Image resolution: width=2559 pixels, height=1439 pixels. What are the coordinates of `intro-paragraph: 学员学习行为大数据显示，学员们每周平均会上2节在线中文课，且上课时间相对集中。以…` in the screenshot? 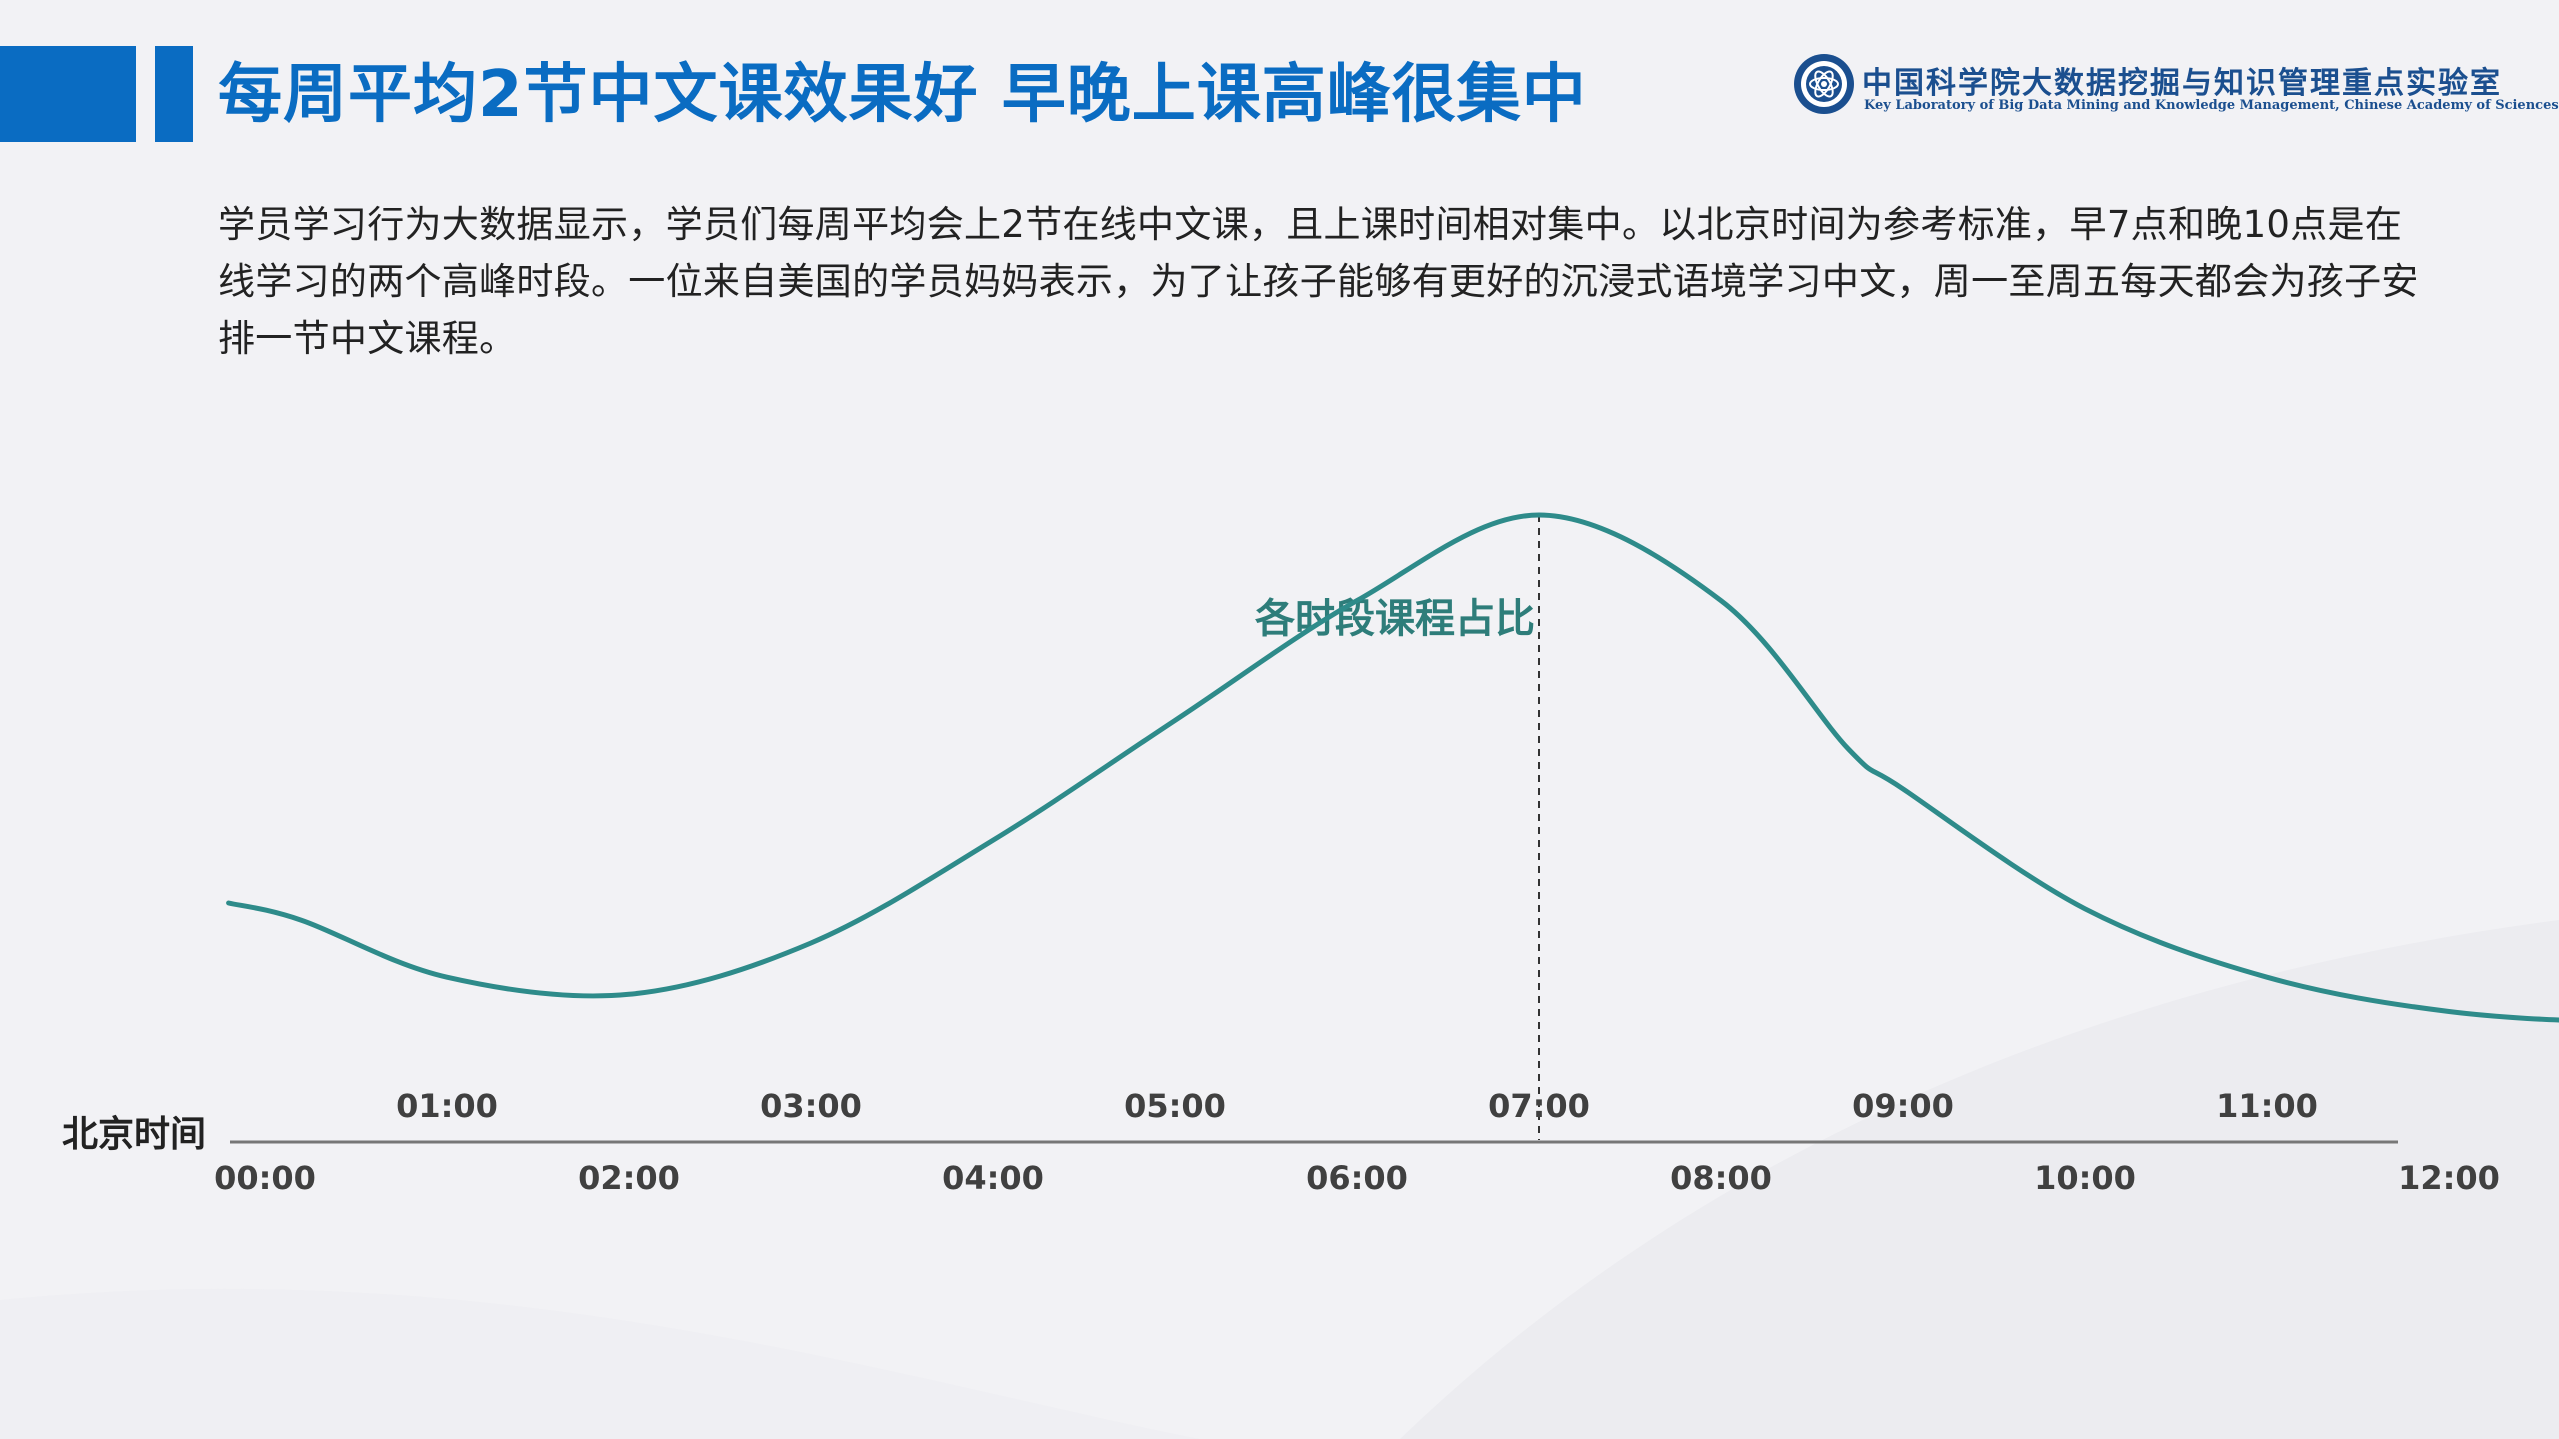 It's located at (1318, 281).